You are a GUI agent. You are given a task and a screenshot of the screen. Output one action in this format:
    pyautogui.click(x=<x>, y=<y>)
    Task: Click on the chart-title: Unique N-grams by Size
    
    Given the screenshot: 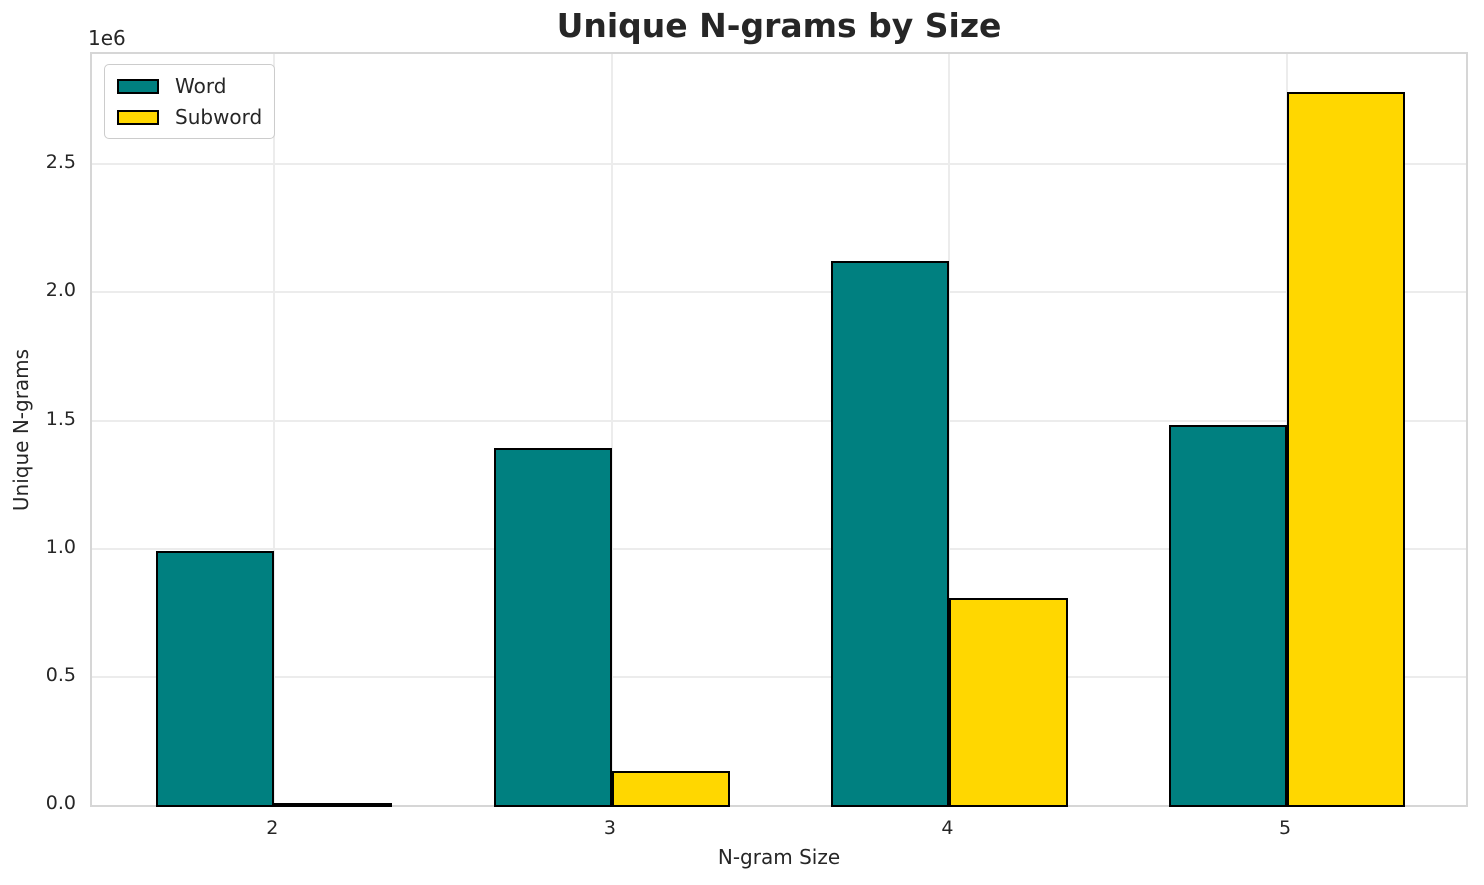 What is the action you would take?
    pyautogui.click(x=779, y=25)
    